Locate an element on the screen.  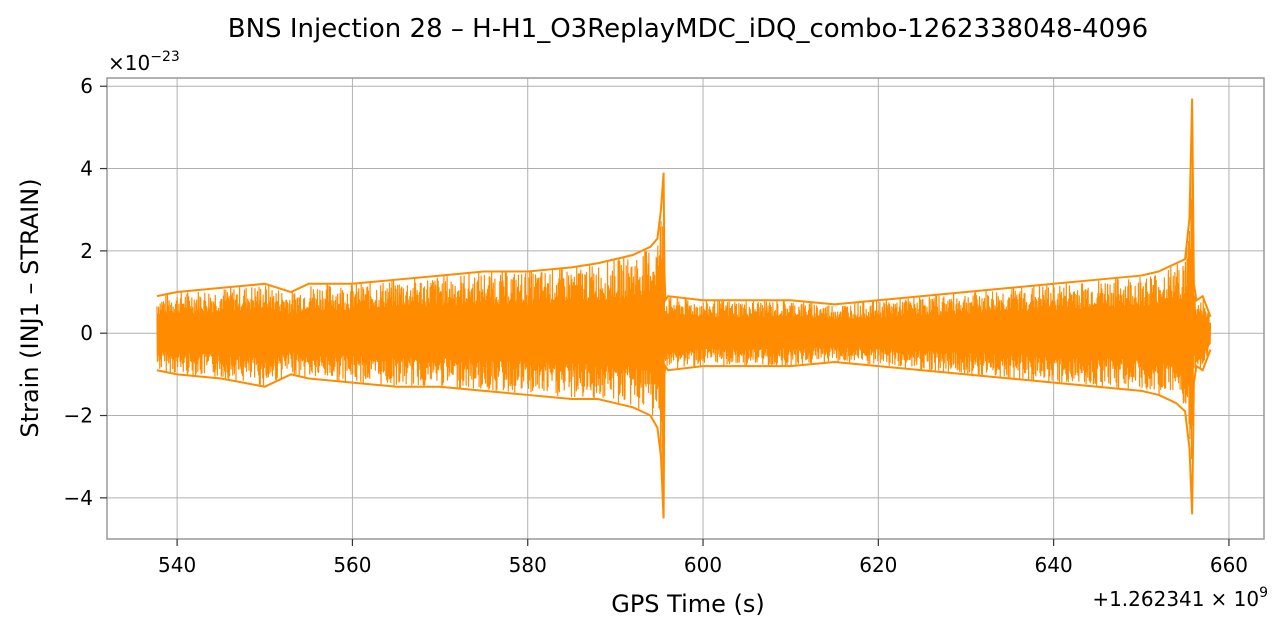
y-tick-label: 0 is located at coordinates (86, 333).